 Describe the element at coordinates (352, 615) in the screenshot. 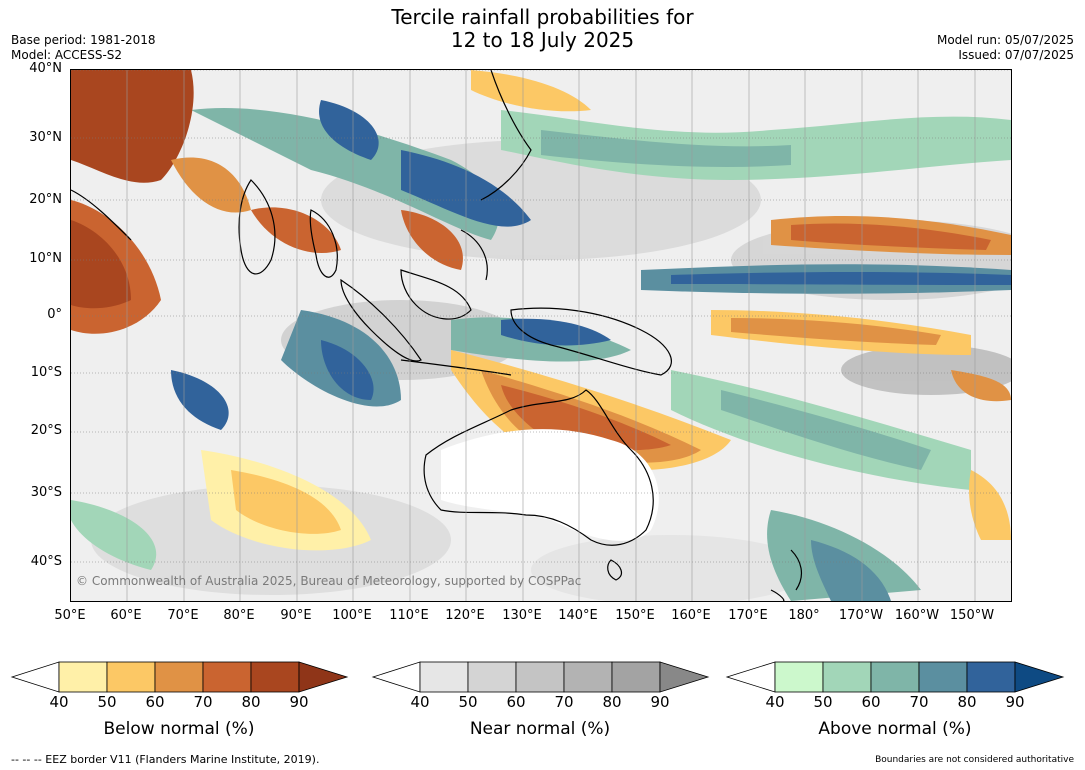

I see `lon-label: 100°E` at that location.